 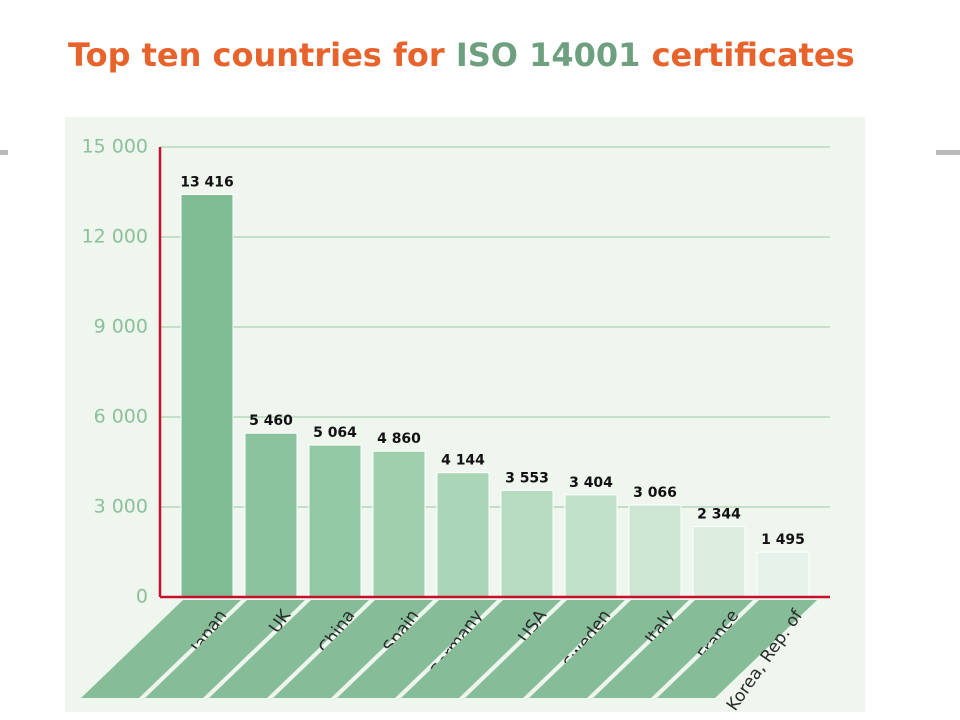 I want to click on value-label: 5 460, so click(x=271, y=421).